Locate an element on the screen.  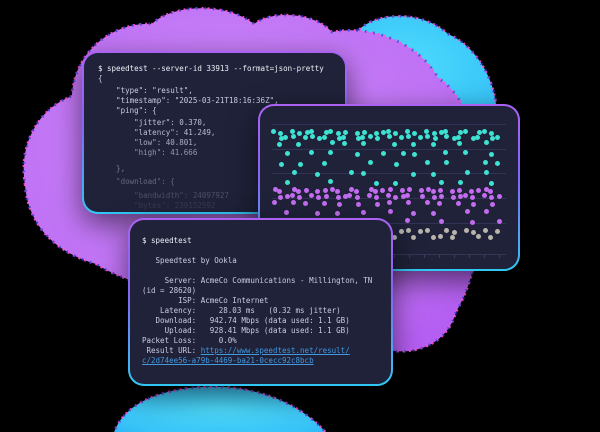
terminal-line: (id = 28620) is located at coordinates (169, 290).